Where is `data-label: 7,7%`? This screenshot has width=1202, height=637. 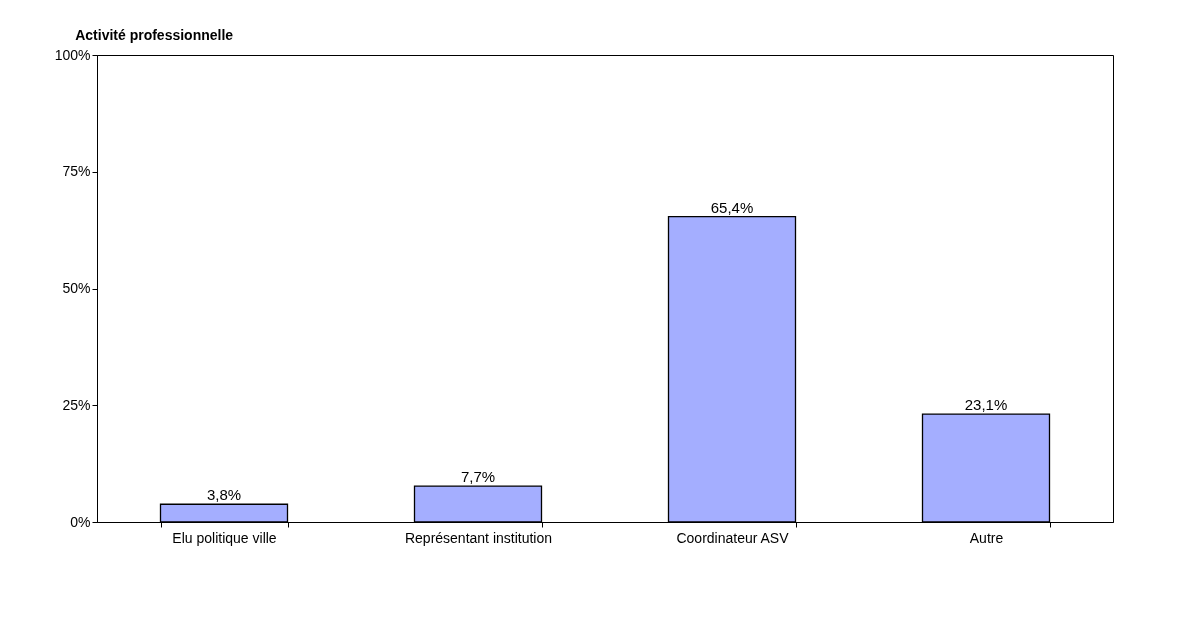 data-label: 7,7% is located at coordinates (478, 477).